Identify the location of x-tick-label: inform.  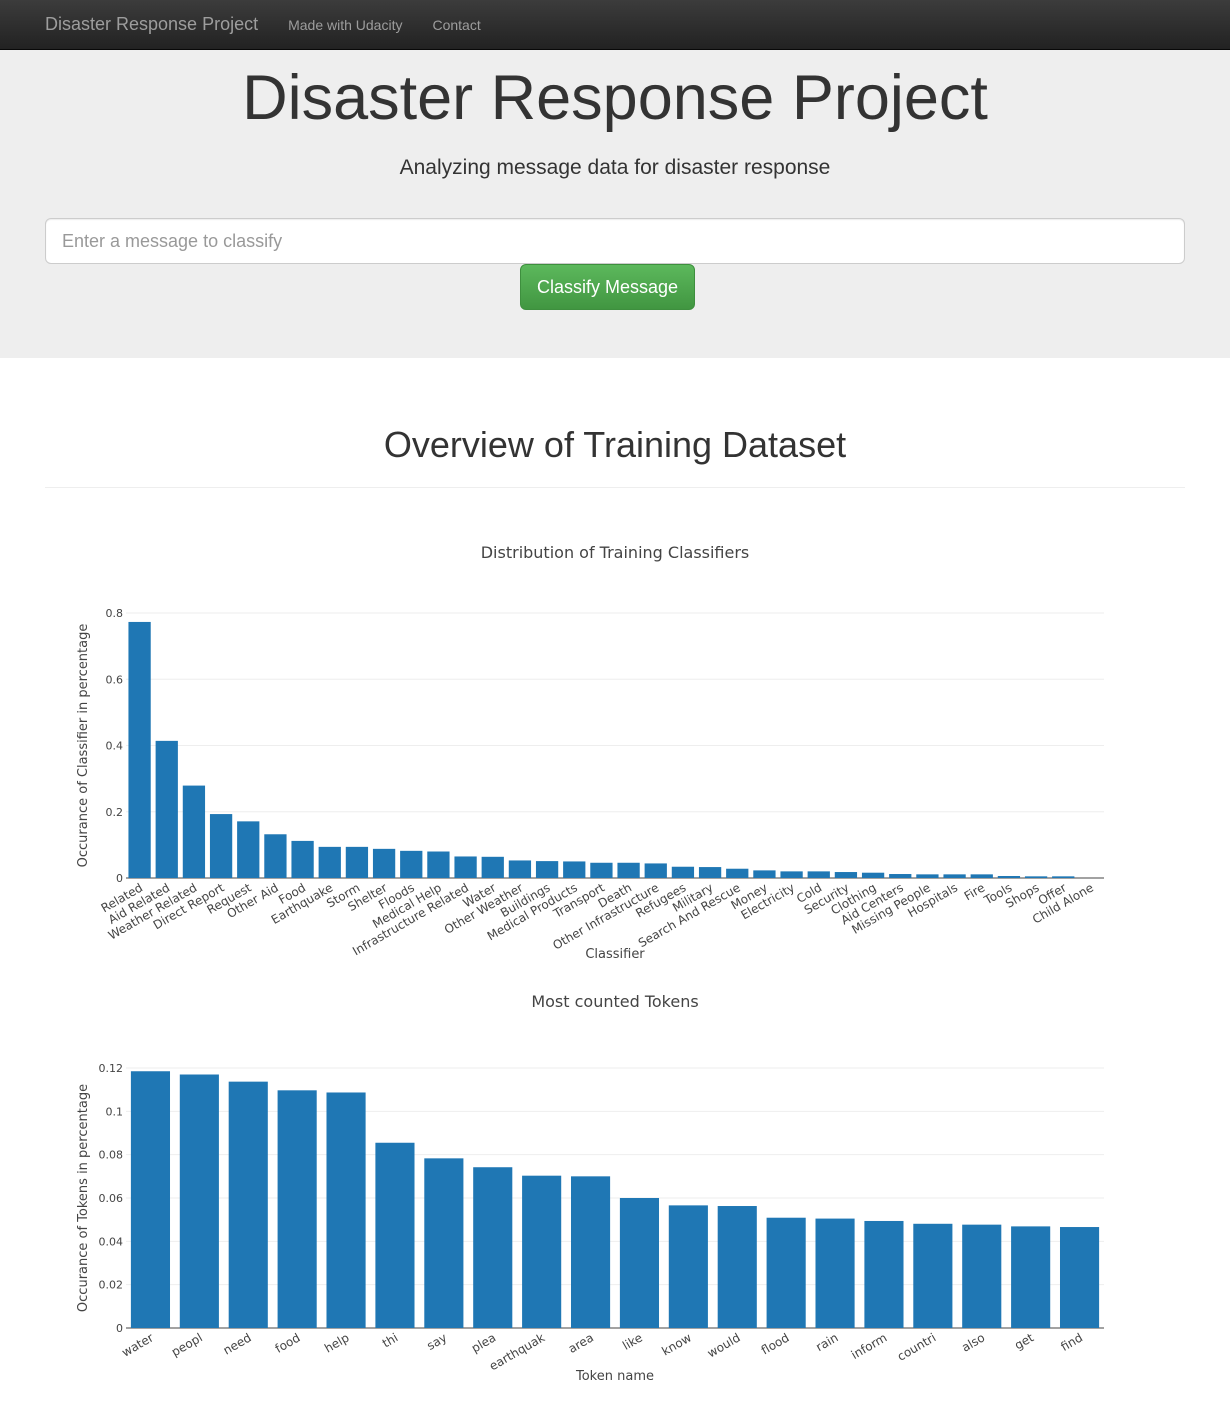
(869, 1346).